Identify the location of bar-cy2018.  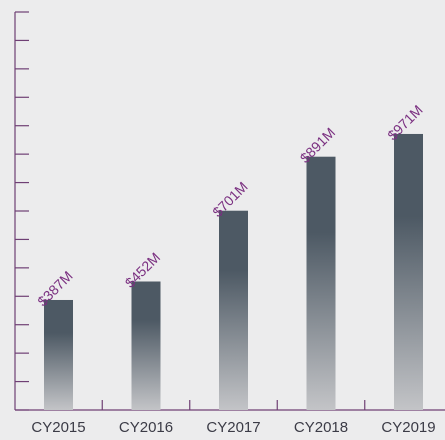
(321, 283).